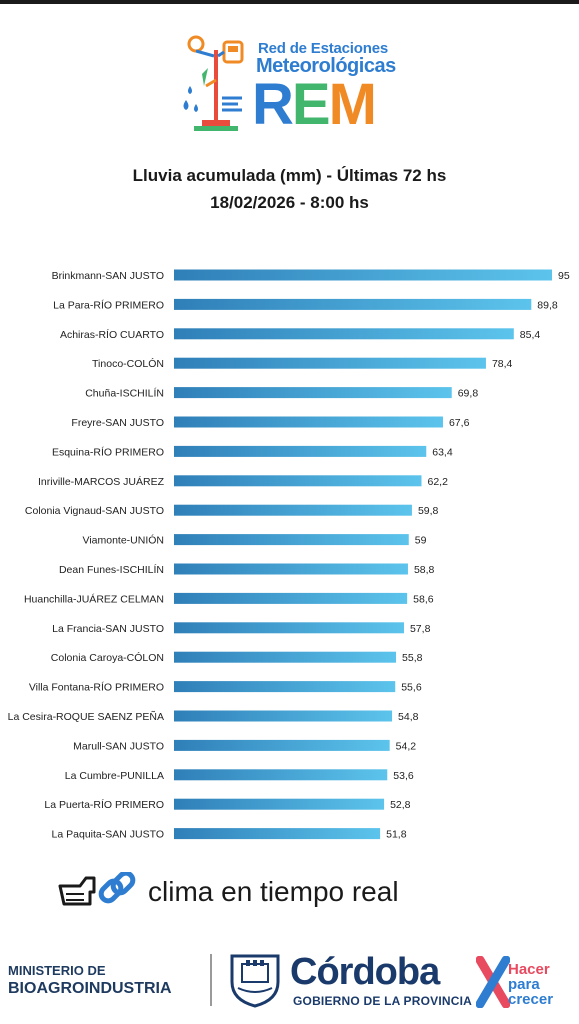 The width and height of the screenshot is (579, 1024). I want to click on category-label: Villa Fontana-RÍO PRIMERO, so click(96, 687).